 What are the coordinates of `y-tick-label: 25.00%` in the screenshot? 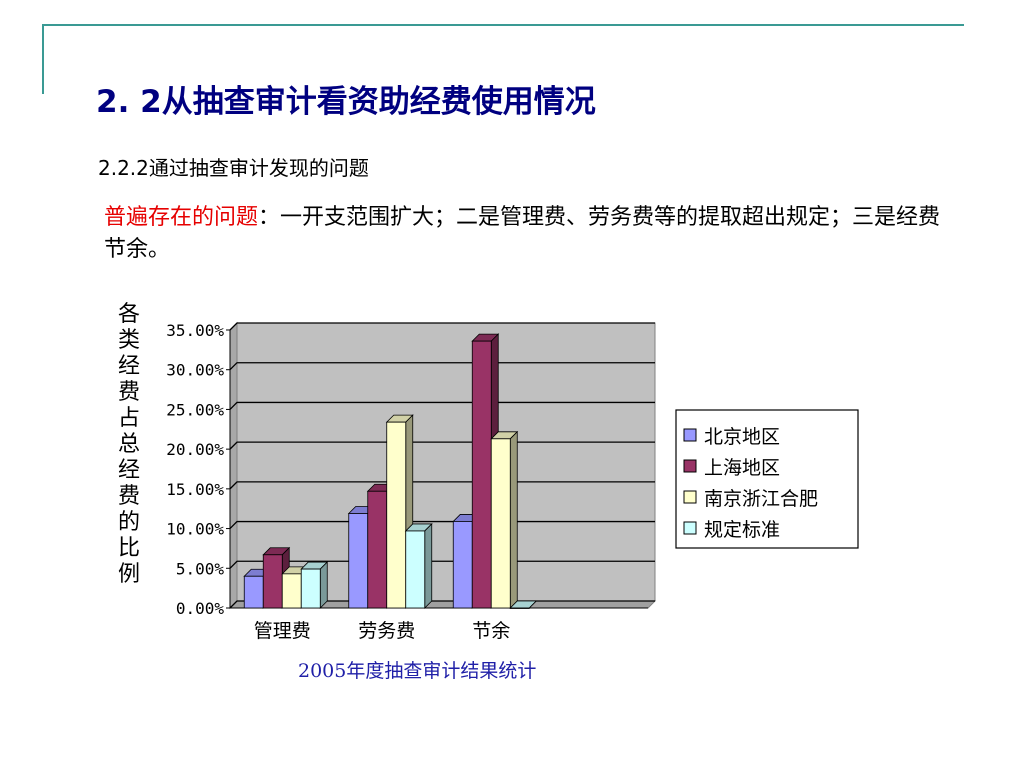 It's located at (195, 409).